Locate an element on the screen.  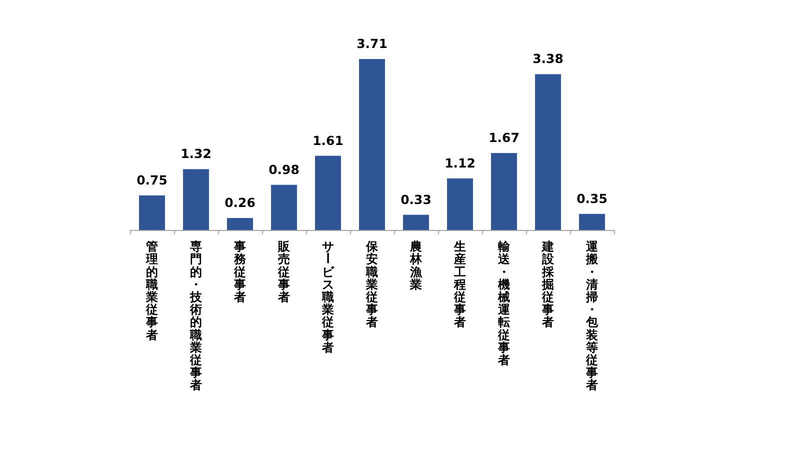
data-label: 1.61 is located at coordinates (328, 140).